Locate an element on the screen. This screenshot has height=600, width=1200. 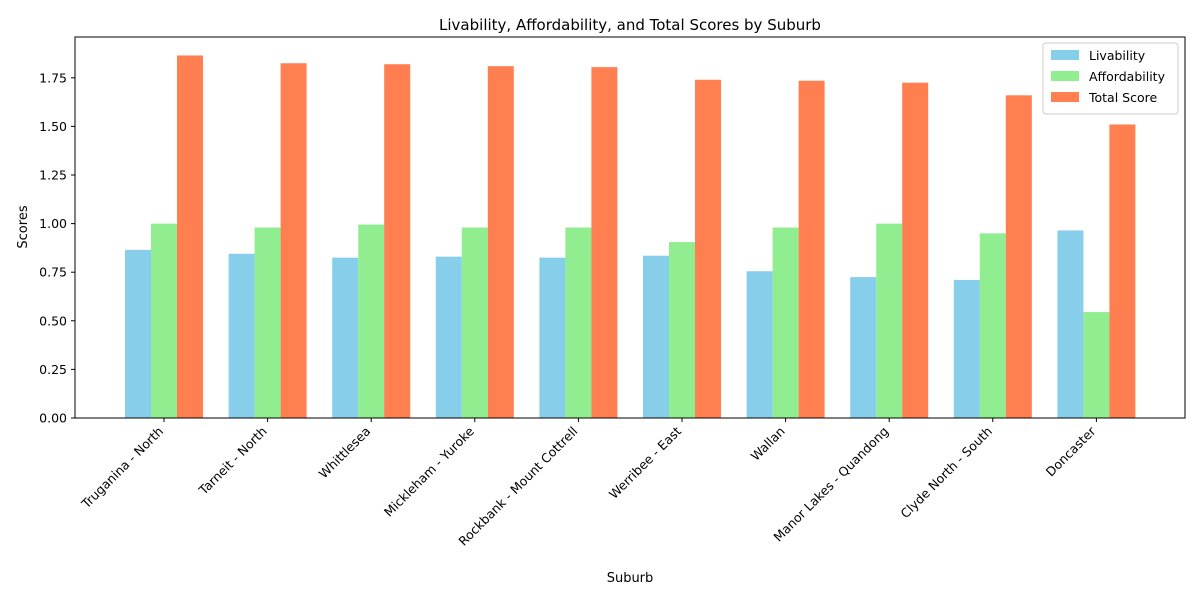
x-tick-label: Whittlesea is located at coordinates (345, 453).